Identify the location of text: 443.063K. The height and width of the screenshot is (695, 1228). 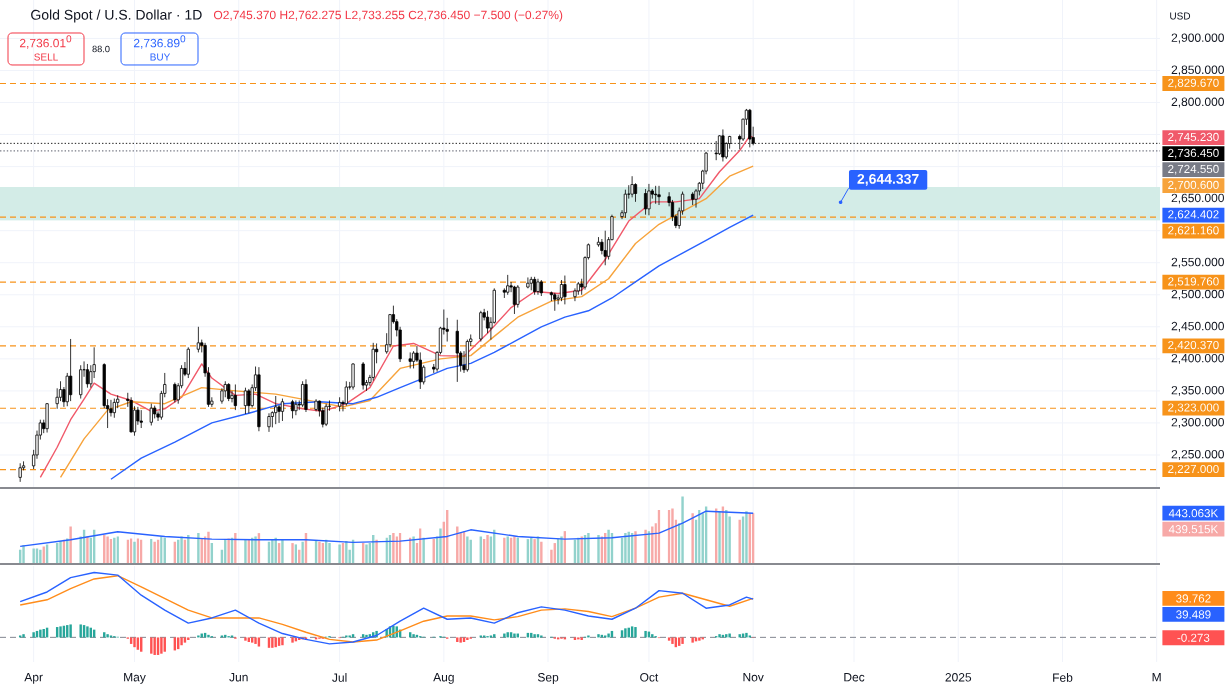
(1193, 513).